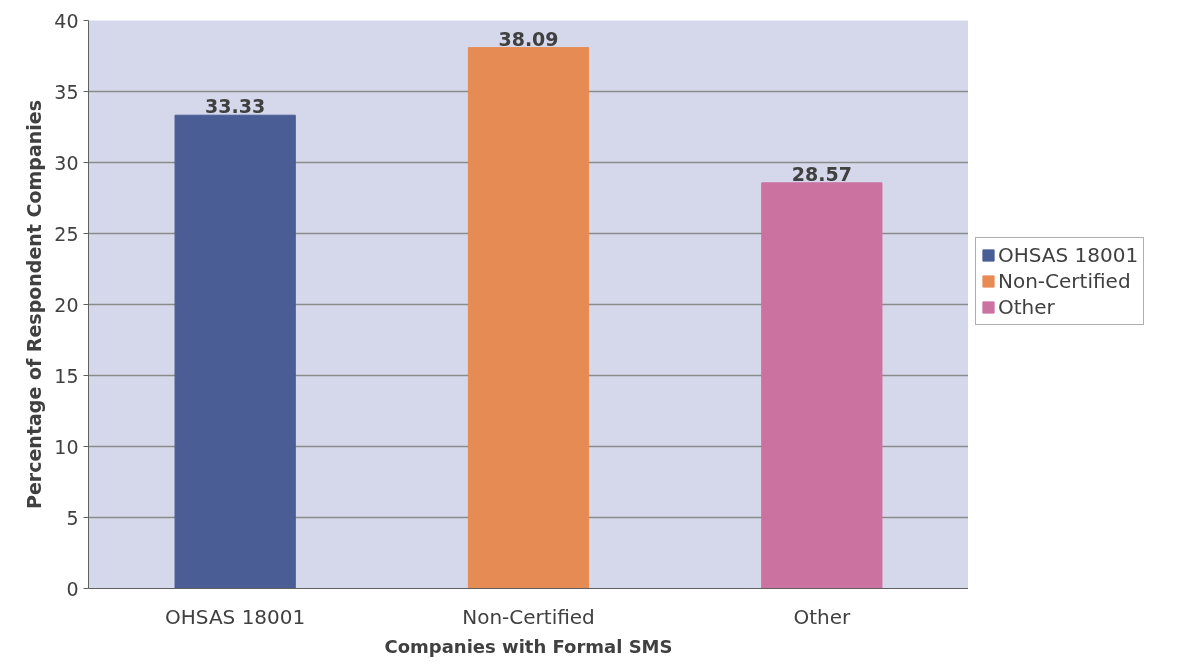  What do you see at coordinates (66, 20) in the screenshot?
I see `y-tick-label: 40` at bounding box center [66, 20].